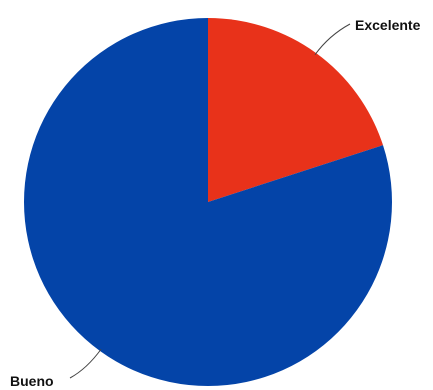 This screenshot has width=433, height=390. What do you see at coordinates (332, 39) in the screenshot?
I see `leader-line-excelente` at bounding box center [332, 39].